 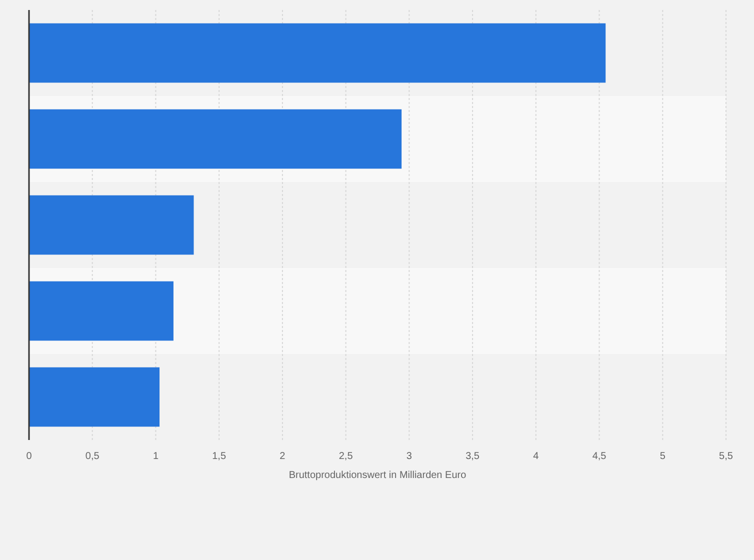 What do you see at coordinates (219, 456) in the screenshot?
I see `x-tick-label: 1,5` at bounding box center [219, 456].